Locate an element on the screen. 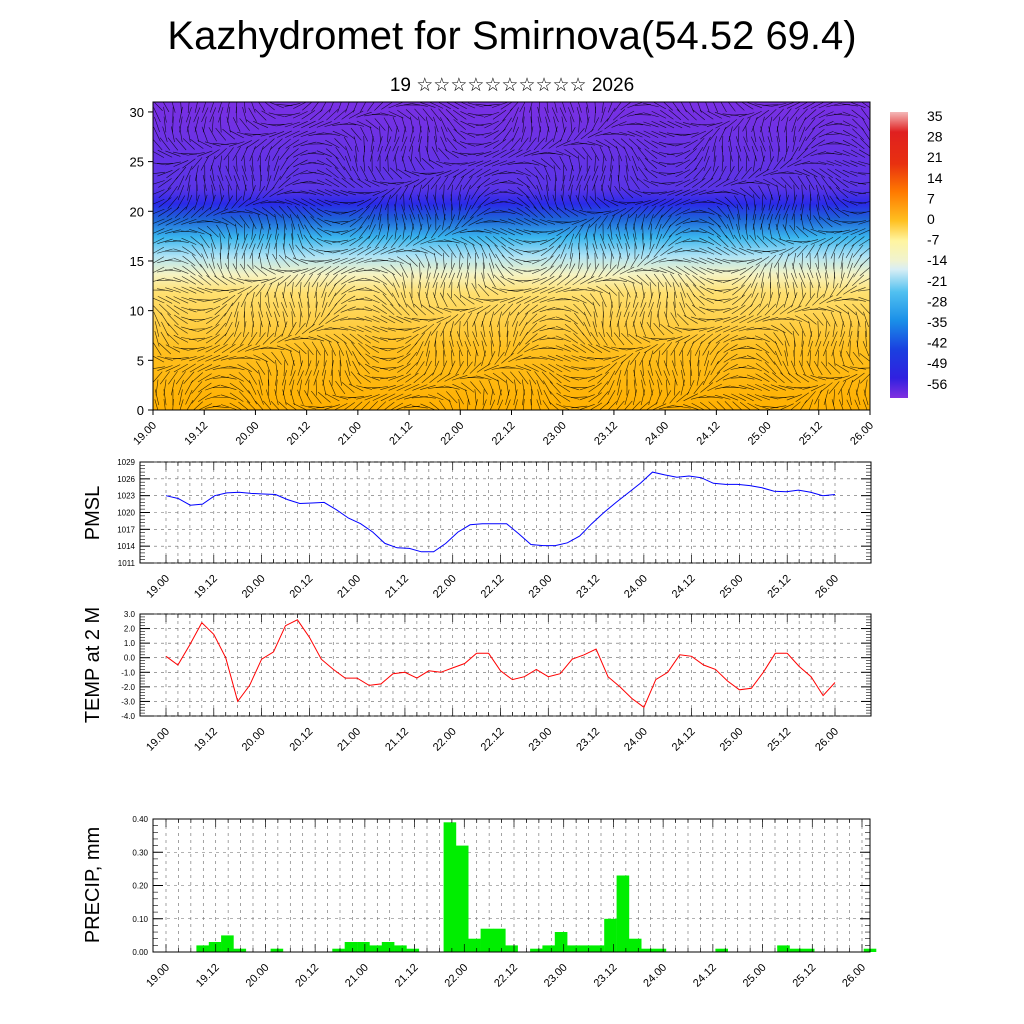 The height and width of the screenshot is (1024, 1024). y-tick-label: 0.0 is located at coordinates (130, 658).